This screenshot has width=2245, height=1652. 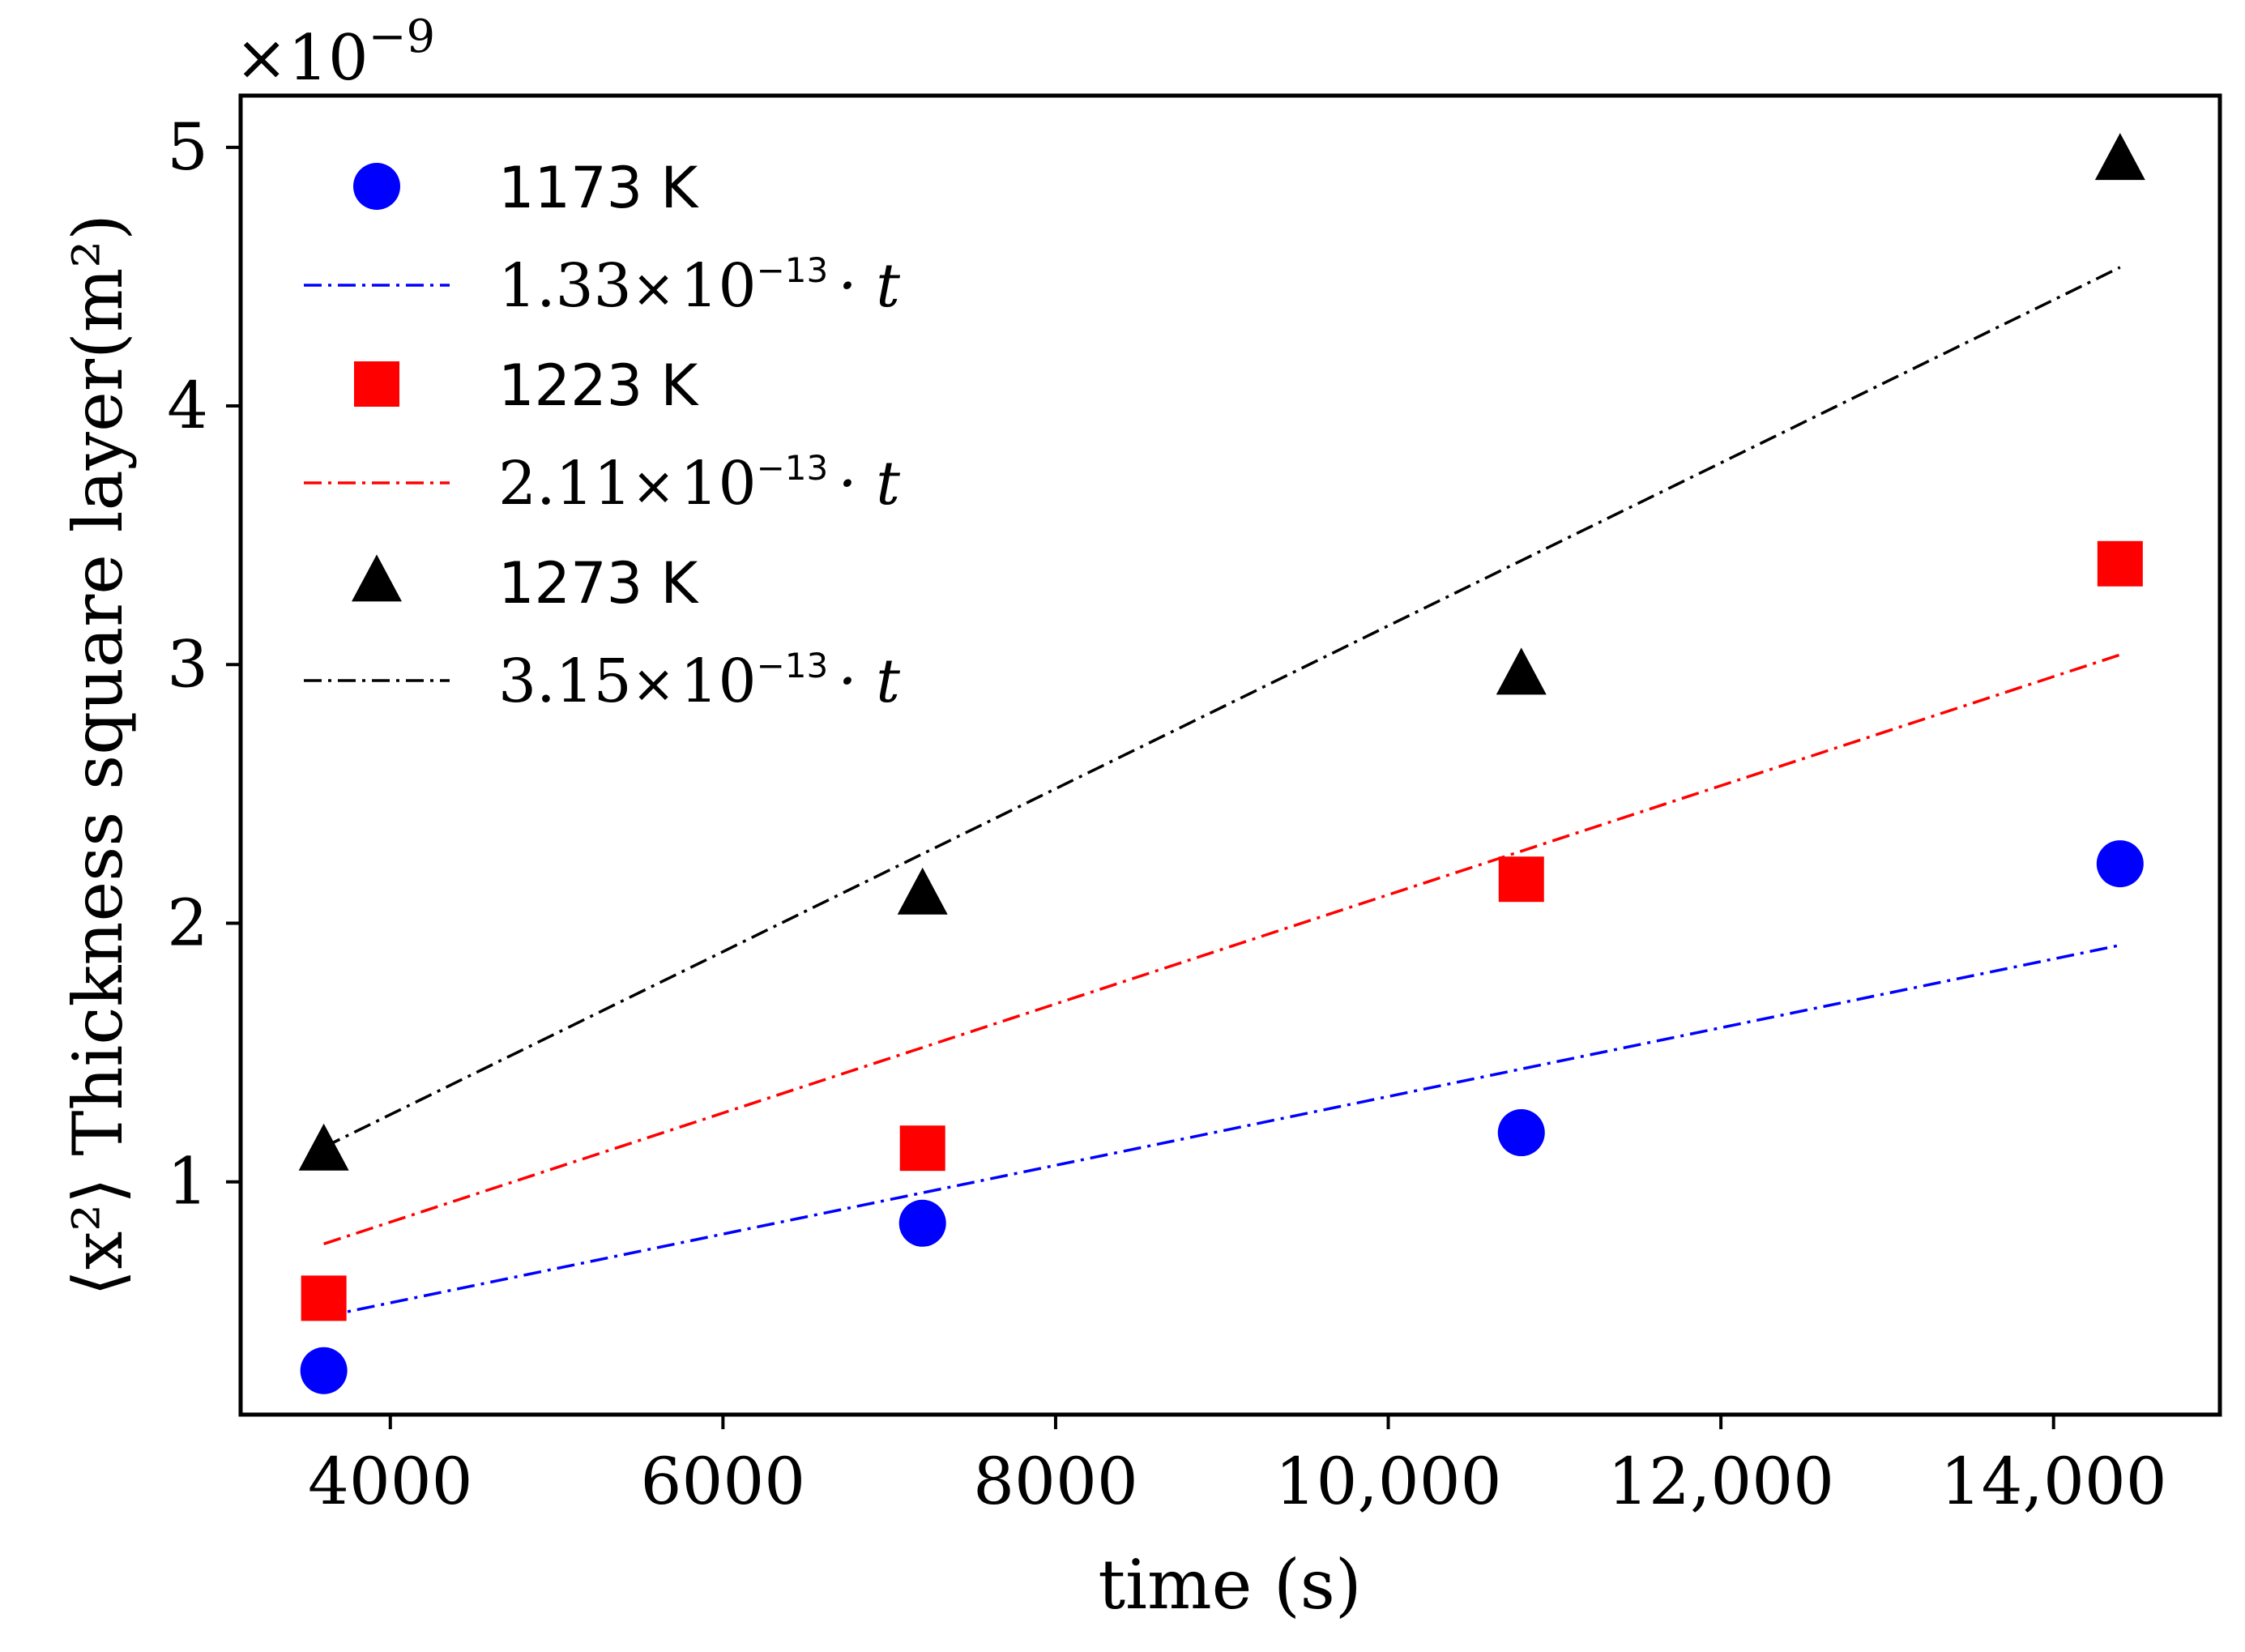 I want to click on legend-label: 2.11×10−13 · t, so click(x=699, y=483).